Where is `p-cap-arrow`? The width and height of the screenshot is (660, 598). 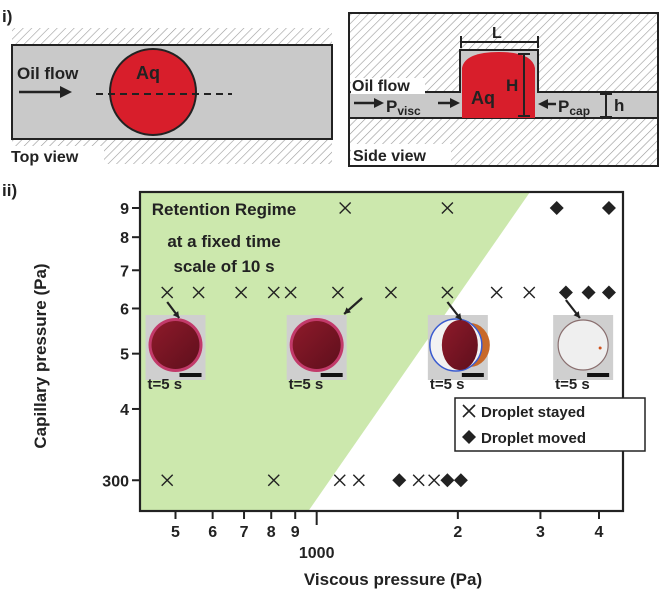 p-cap-arrow is located at coordinates (543, 104).